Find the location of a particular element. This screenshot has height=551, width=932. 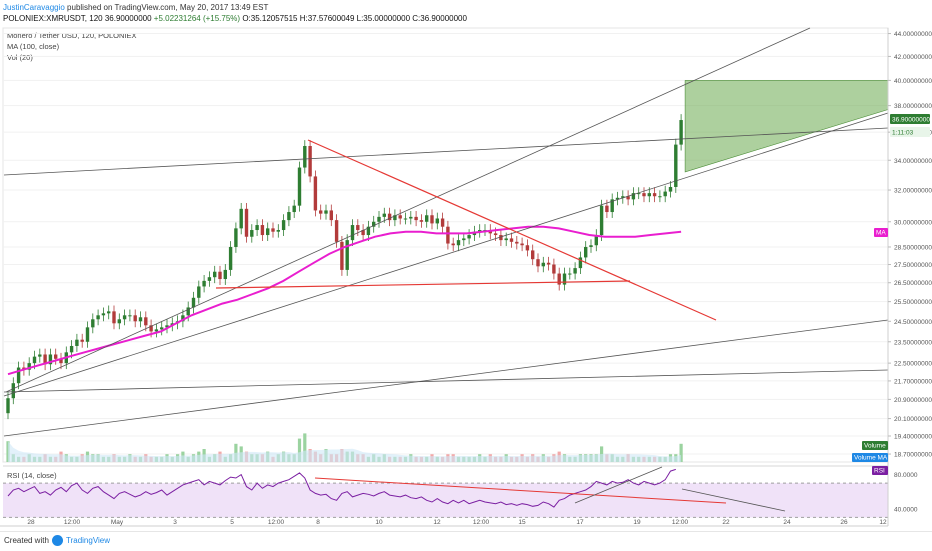

volume-badge-text: Volume is located at coordinates (875, 446).